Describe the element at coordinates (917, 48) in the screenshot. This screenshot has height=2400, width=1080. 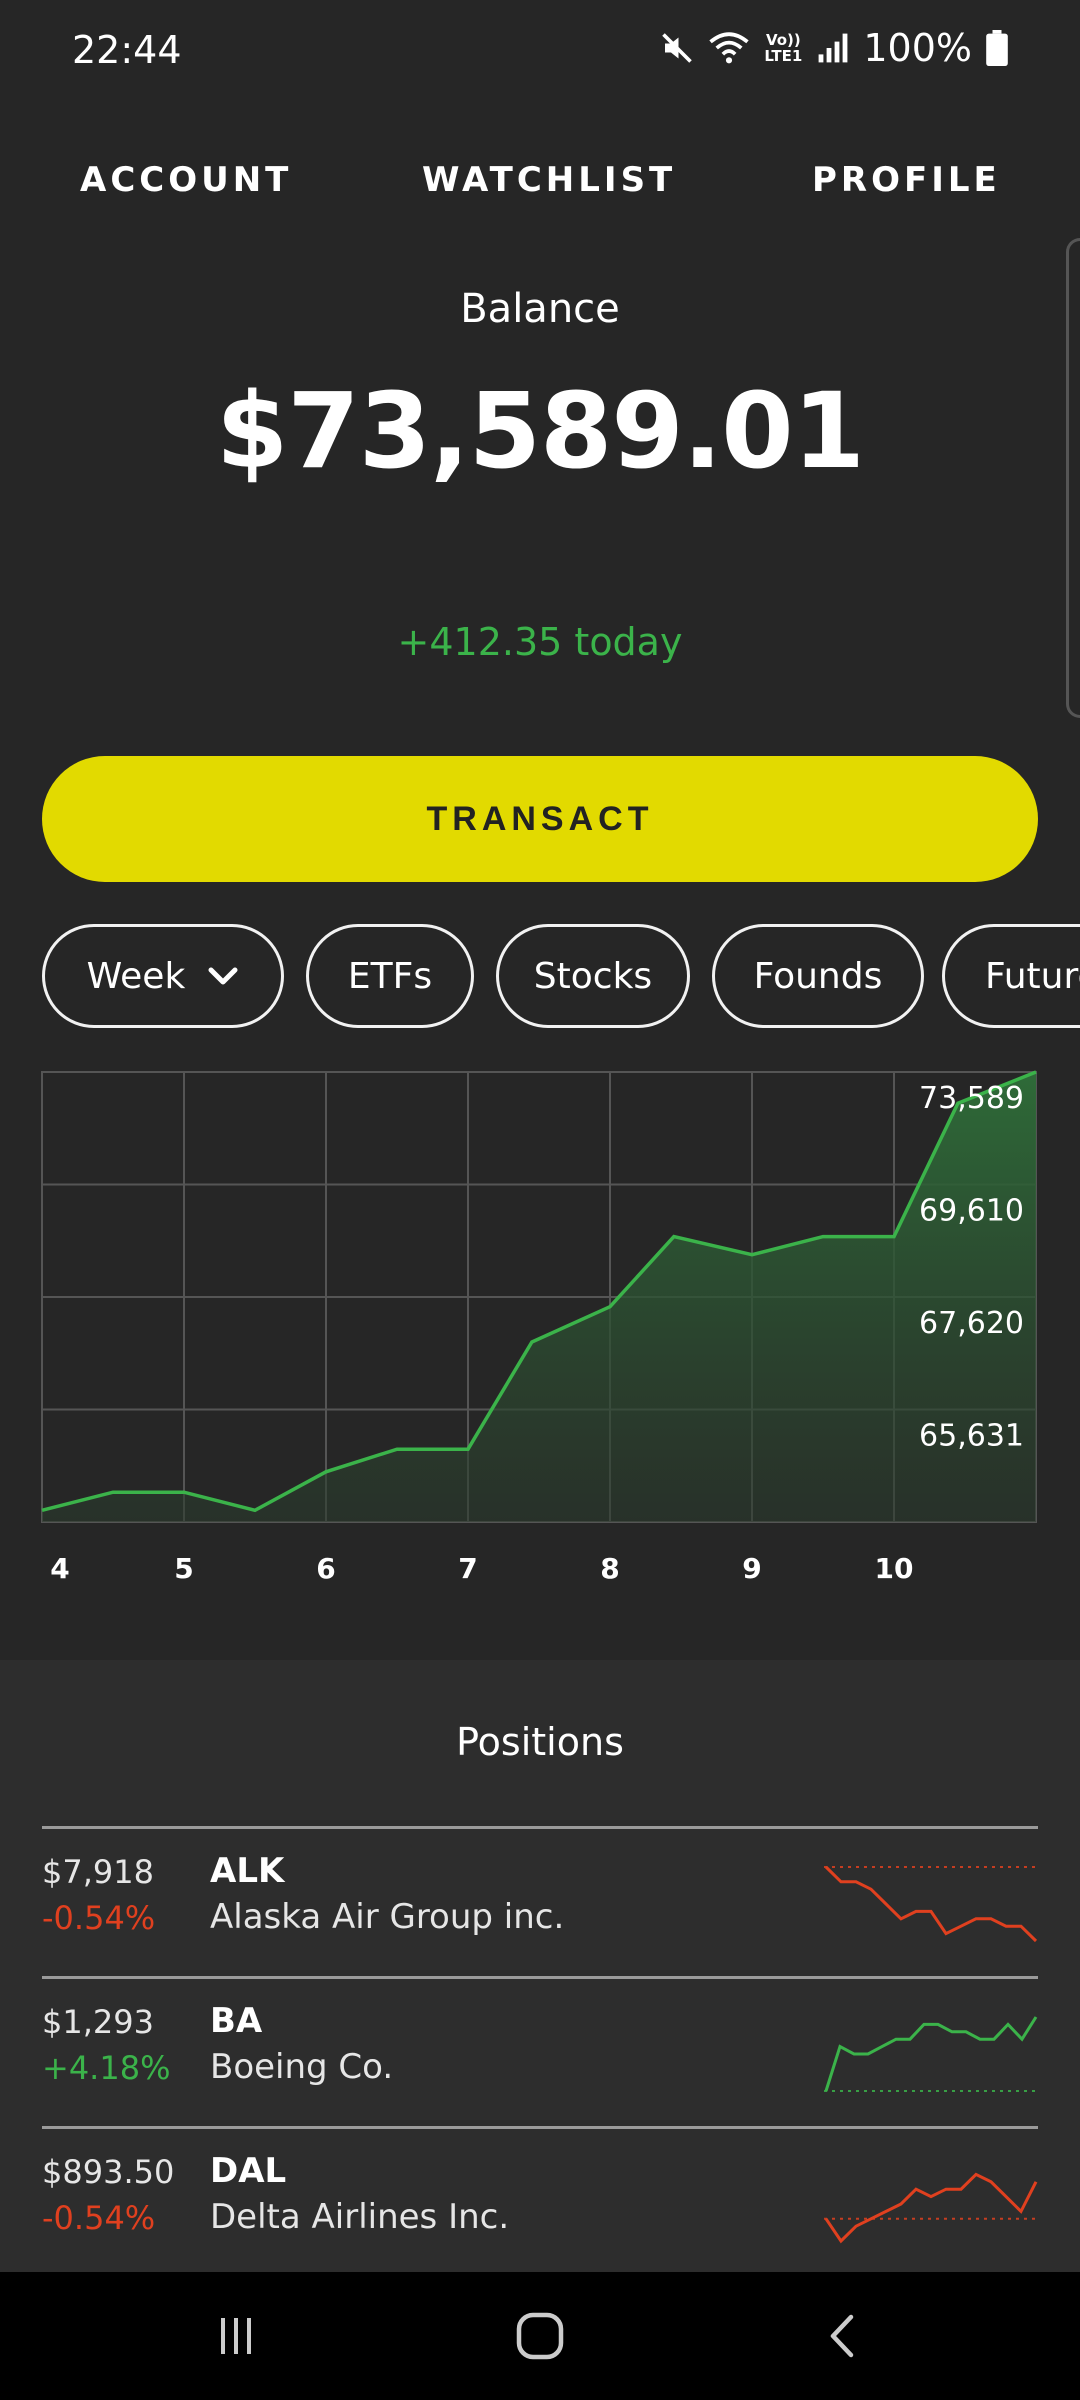
I see `battery-percent: 100%` at that location.